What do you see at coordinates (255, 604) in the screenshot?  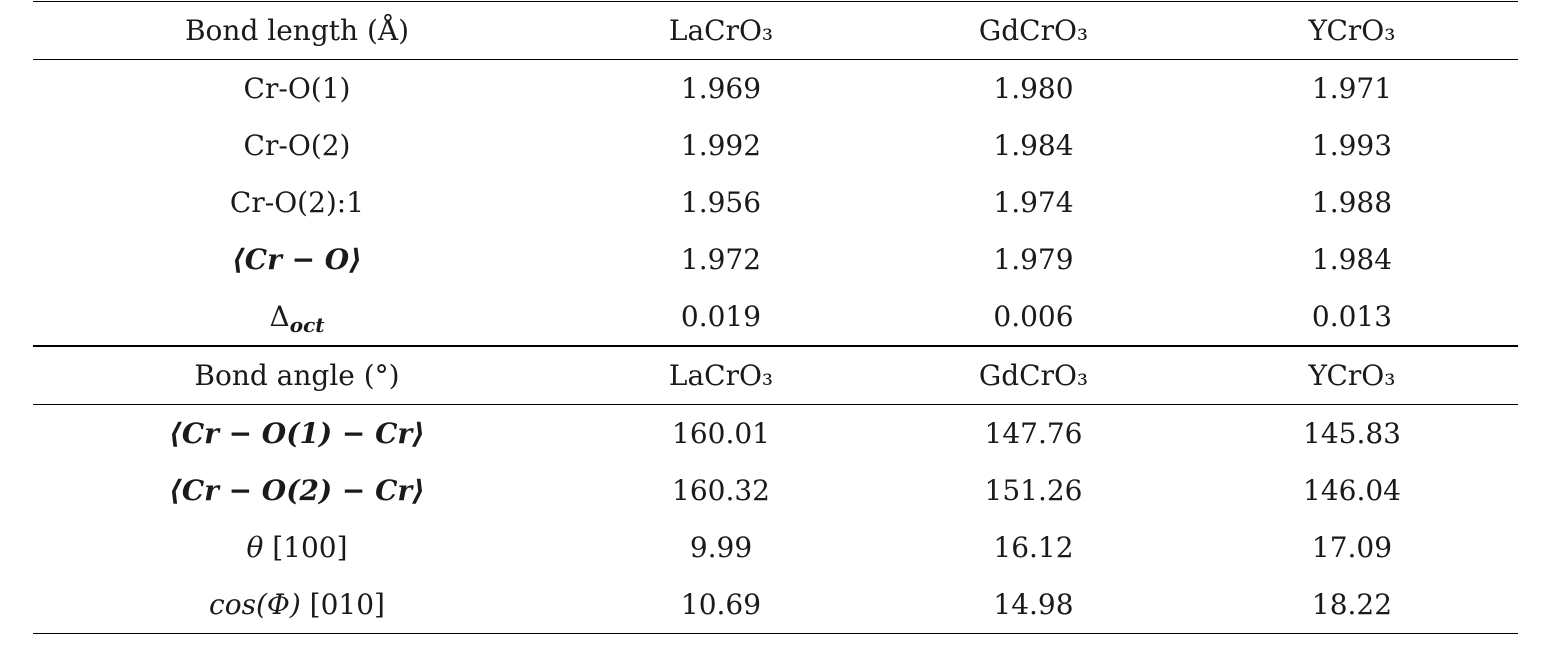 I see `cos-phi-symbol: cos(Φ)` at bounding box center [255, 604].